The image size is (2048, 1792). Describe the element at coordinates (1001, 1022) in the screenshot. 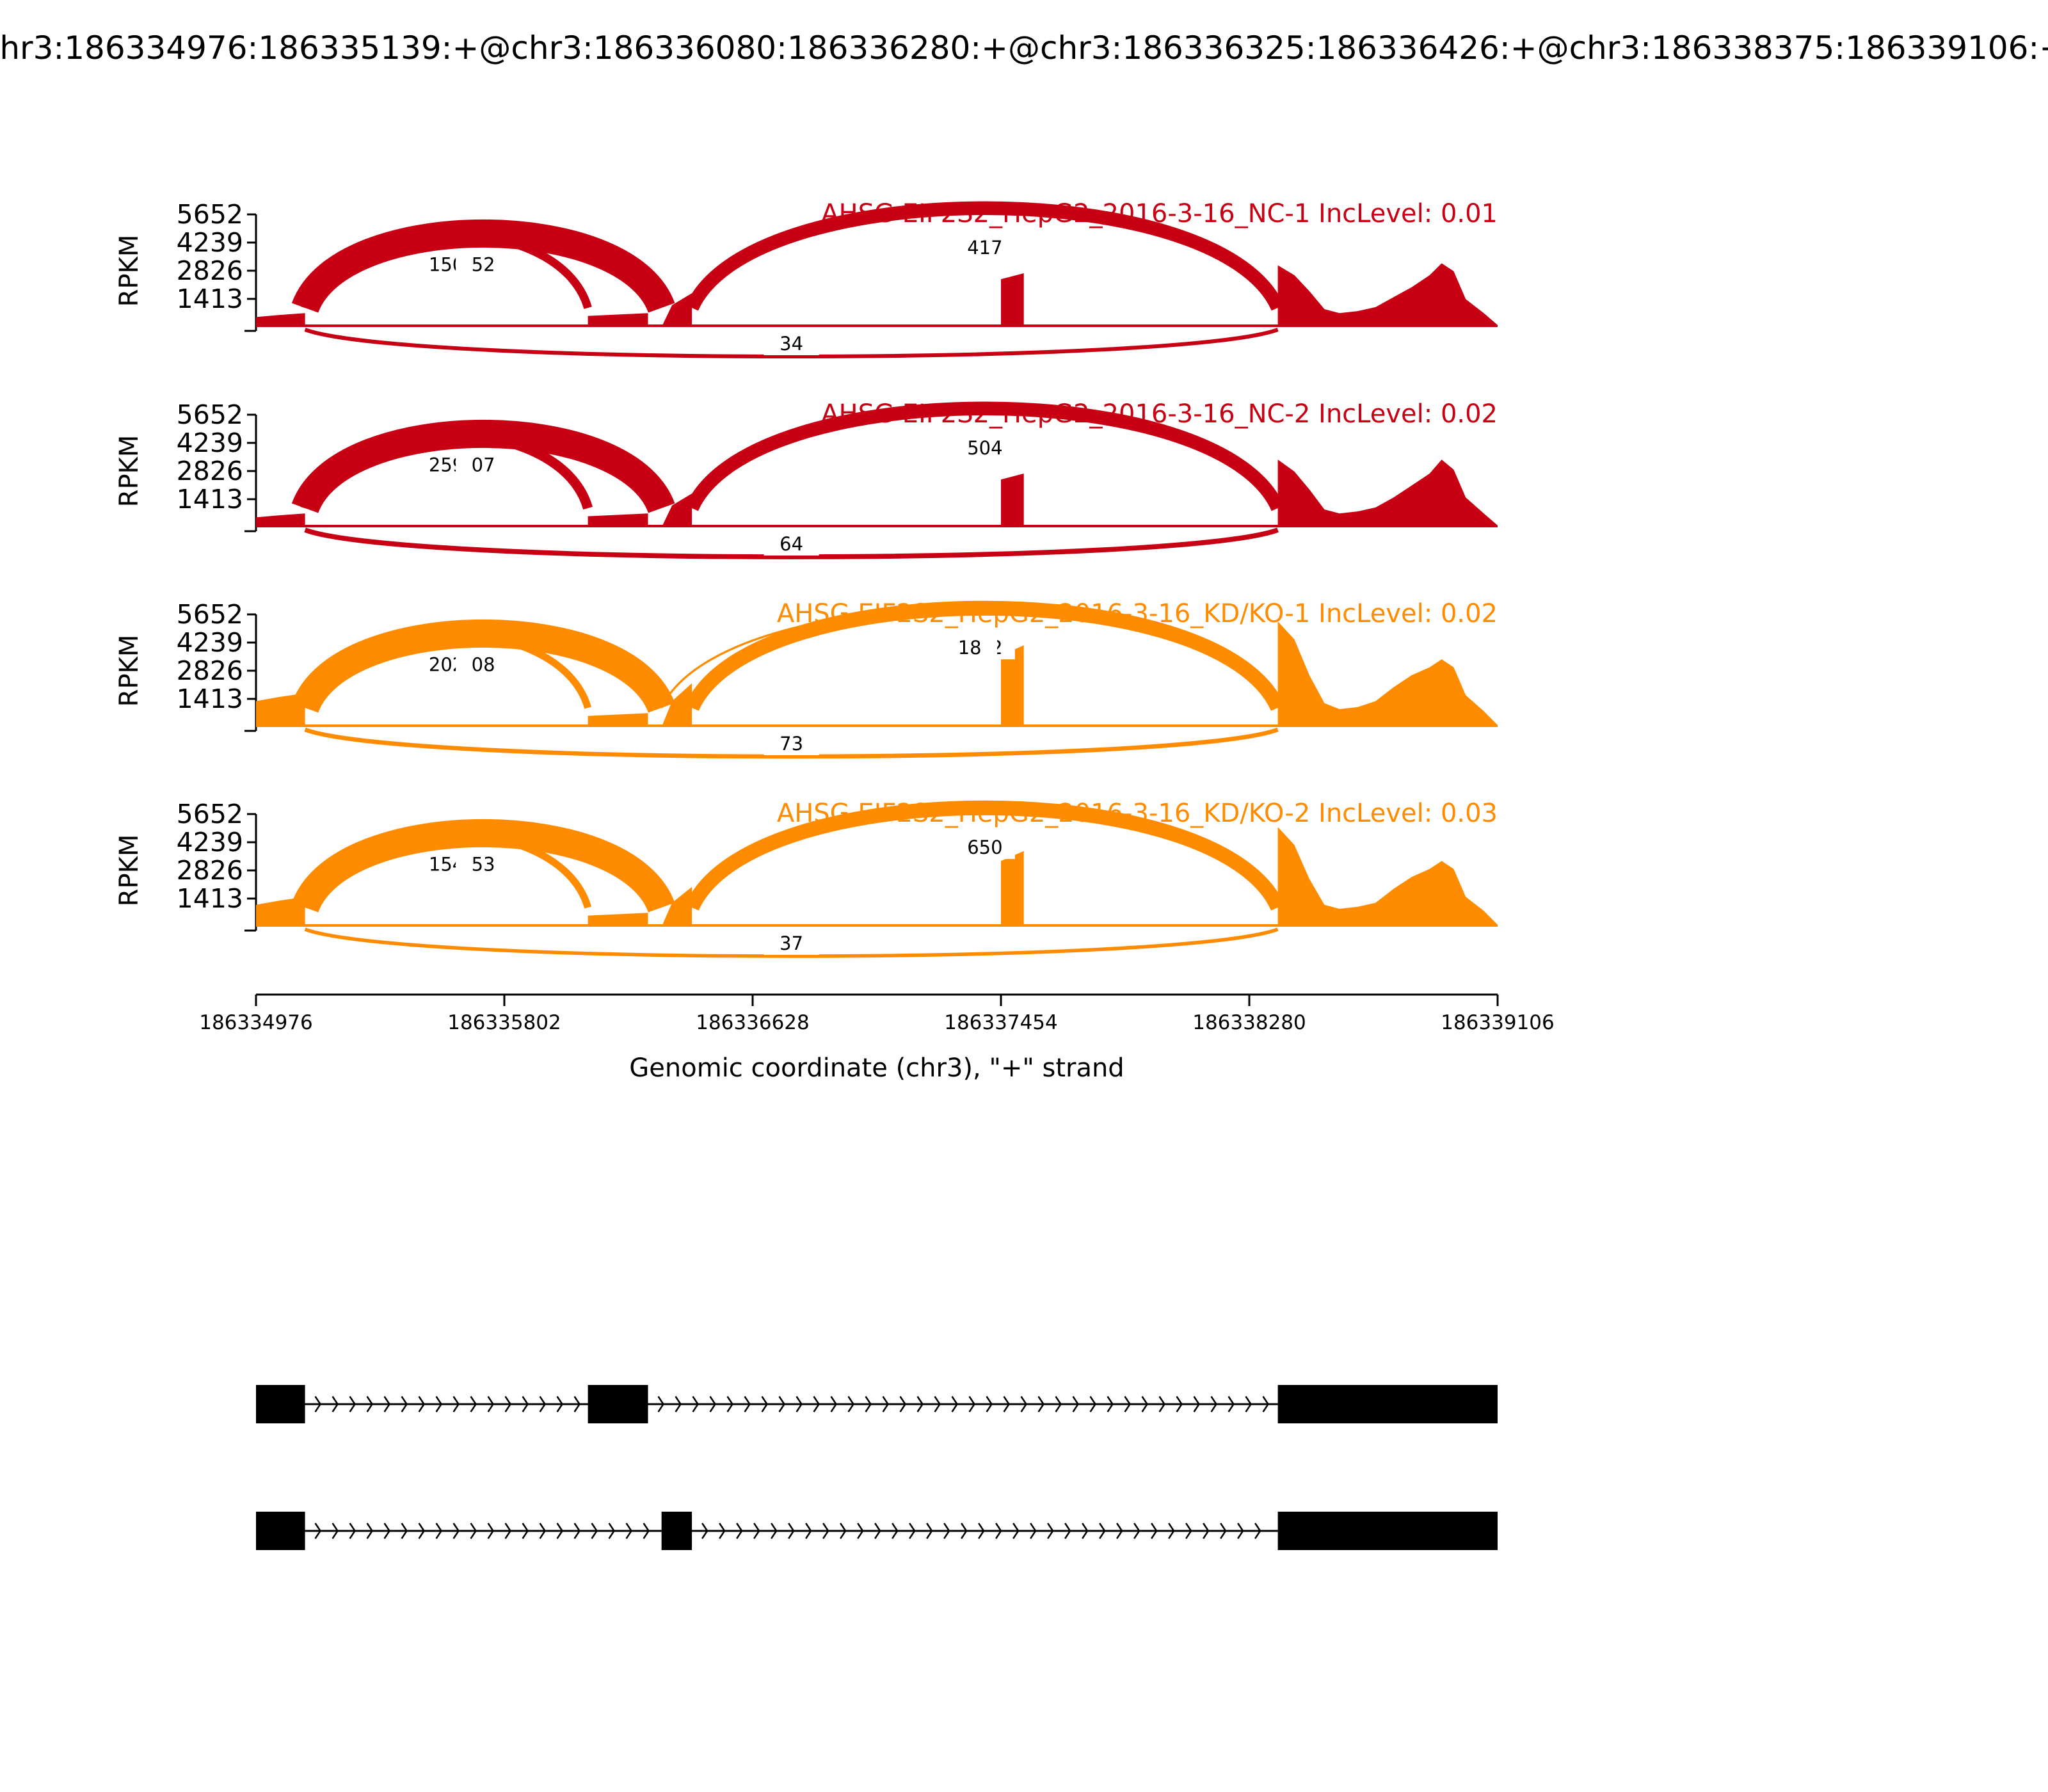

I see `x-tick-label: 186337454` at that location.